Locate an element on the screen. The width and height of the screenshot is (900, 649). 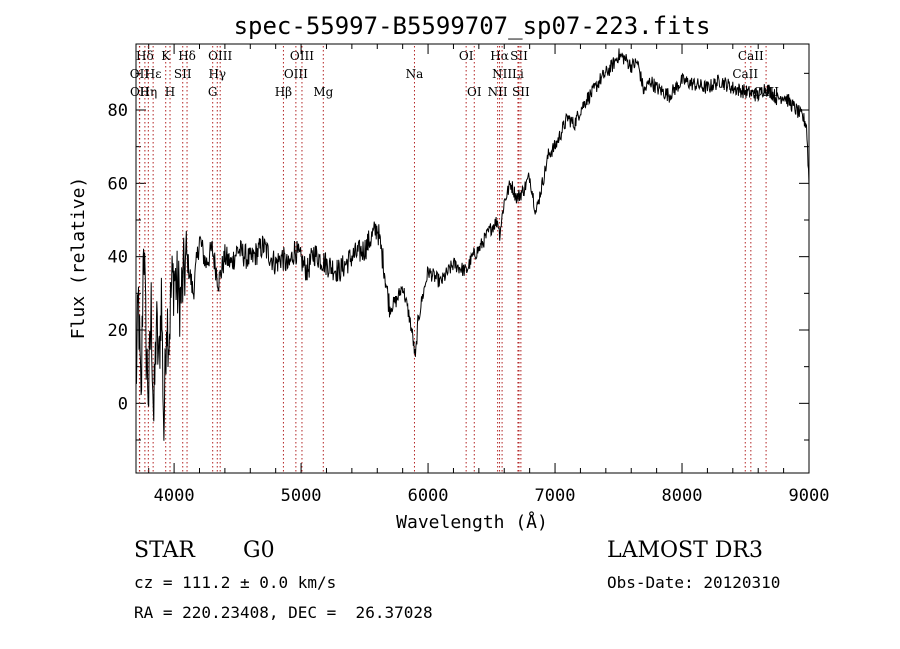
y-tick-label: 0 is located at coordinates (123, 404).